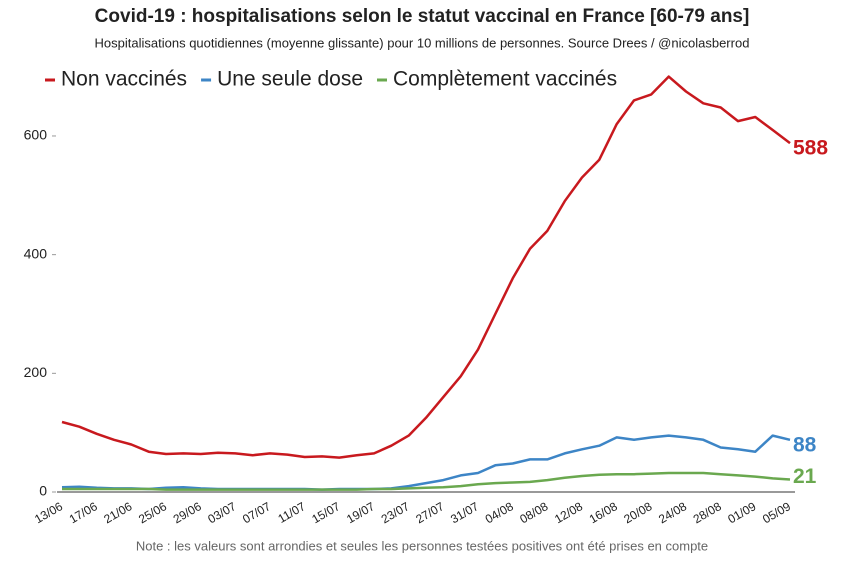 This screenshot has width=845, height=562. I want to click on legend-label: Une seule dose, so click(290, 79).